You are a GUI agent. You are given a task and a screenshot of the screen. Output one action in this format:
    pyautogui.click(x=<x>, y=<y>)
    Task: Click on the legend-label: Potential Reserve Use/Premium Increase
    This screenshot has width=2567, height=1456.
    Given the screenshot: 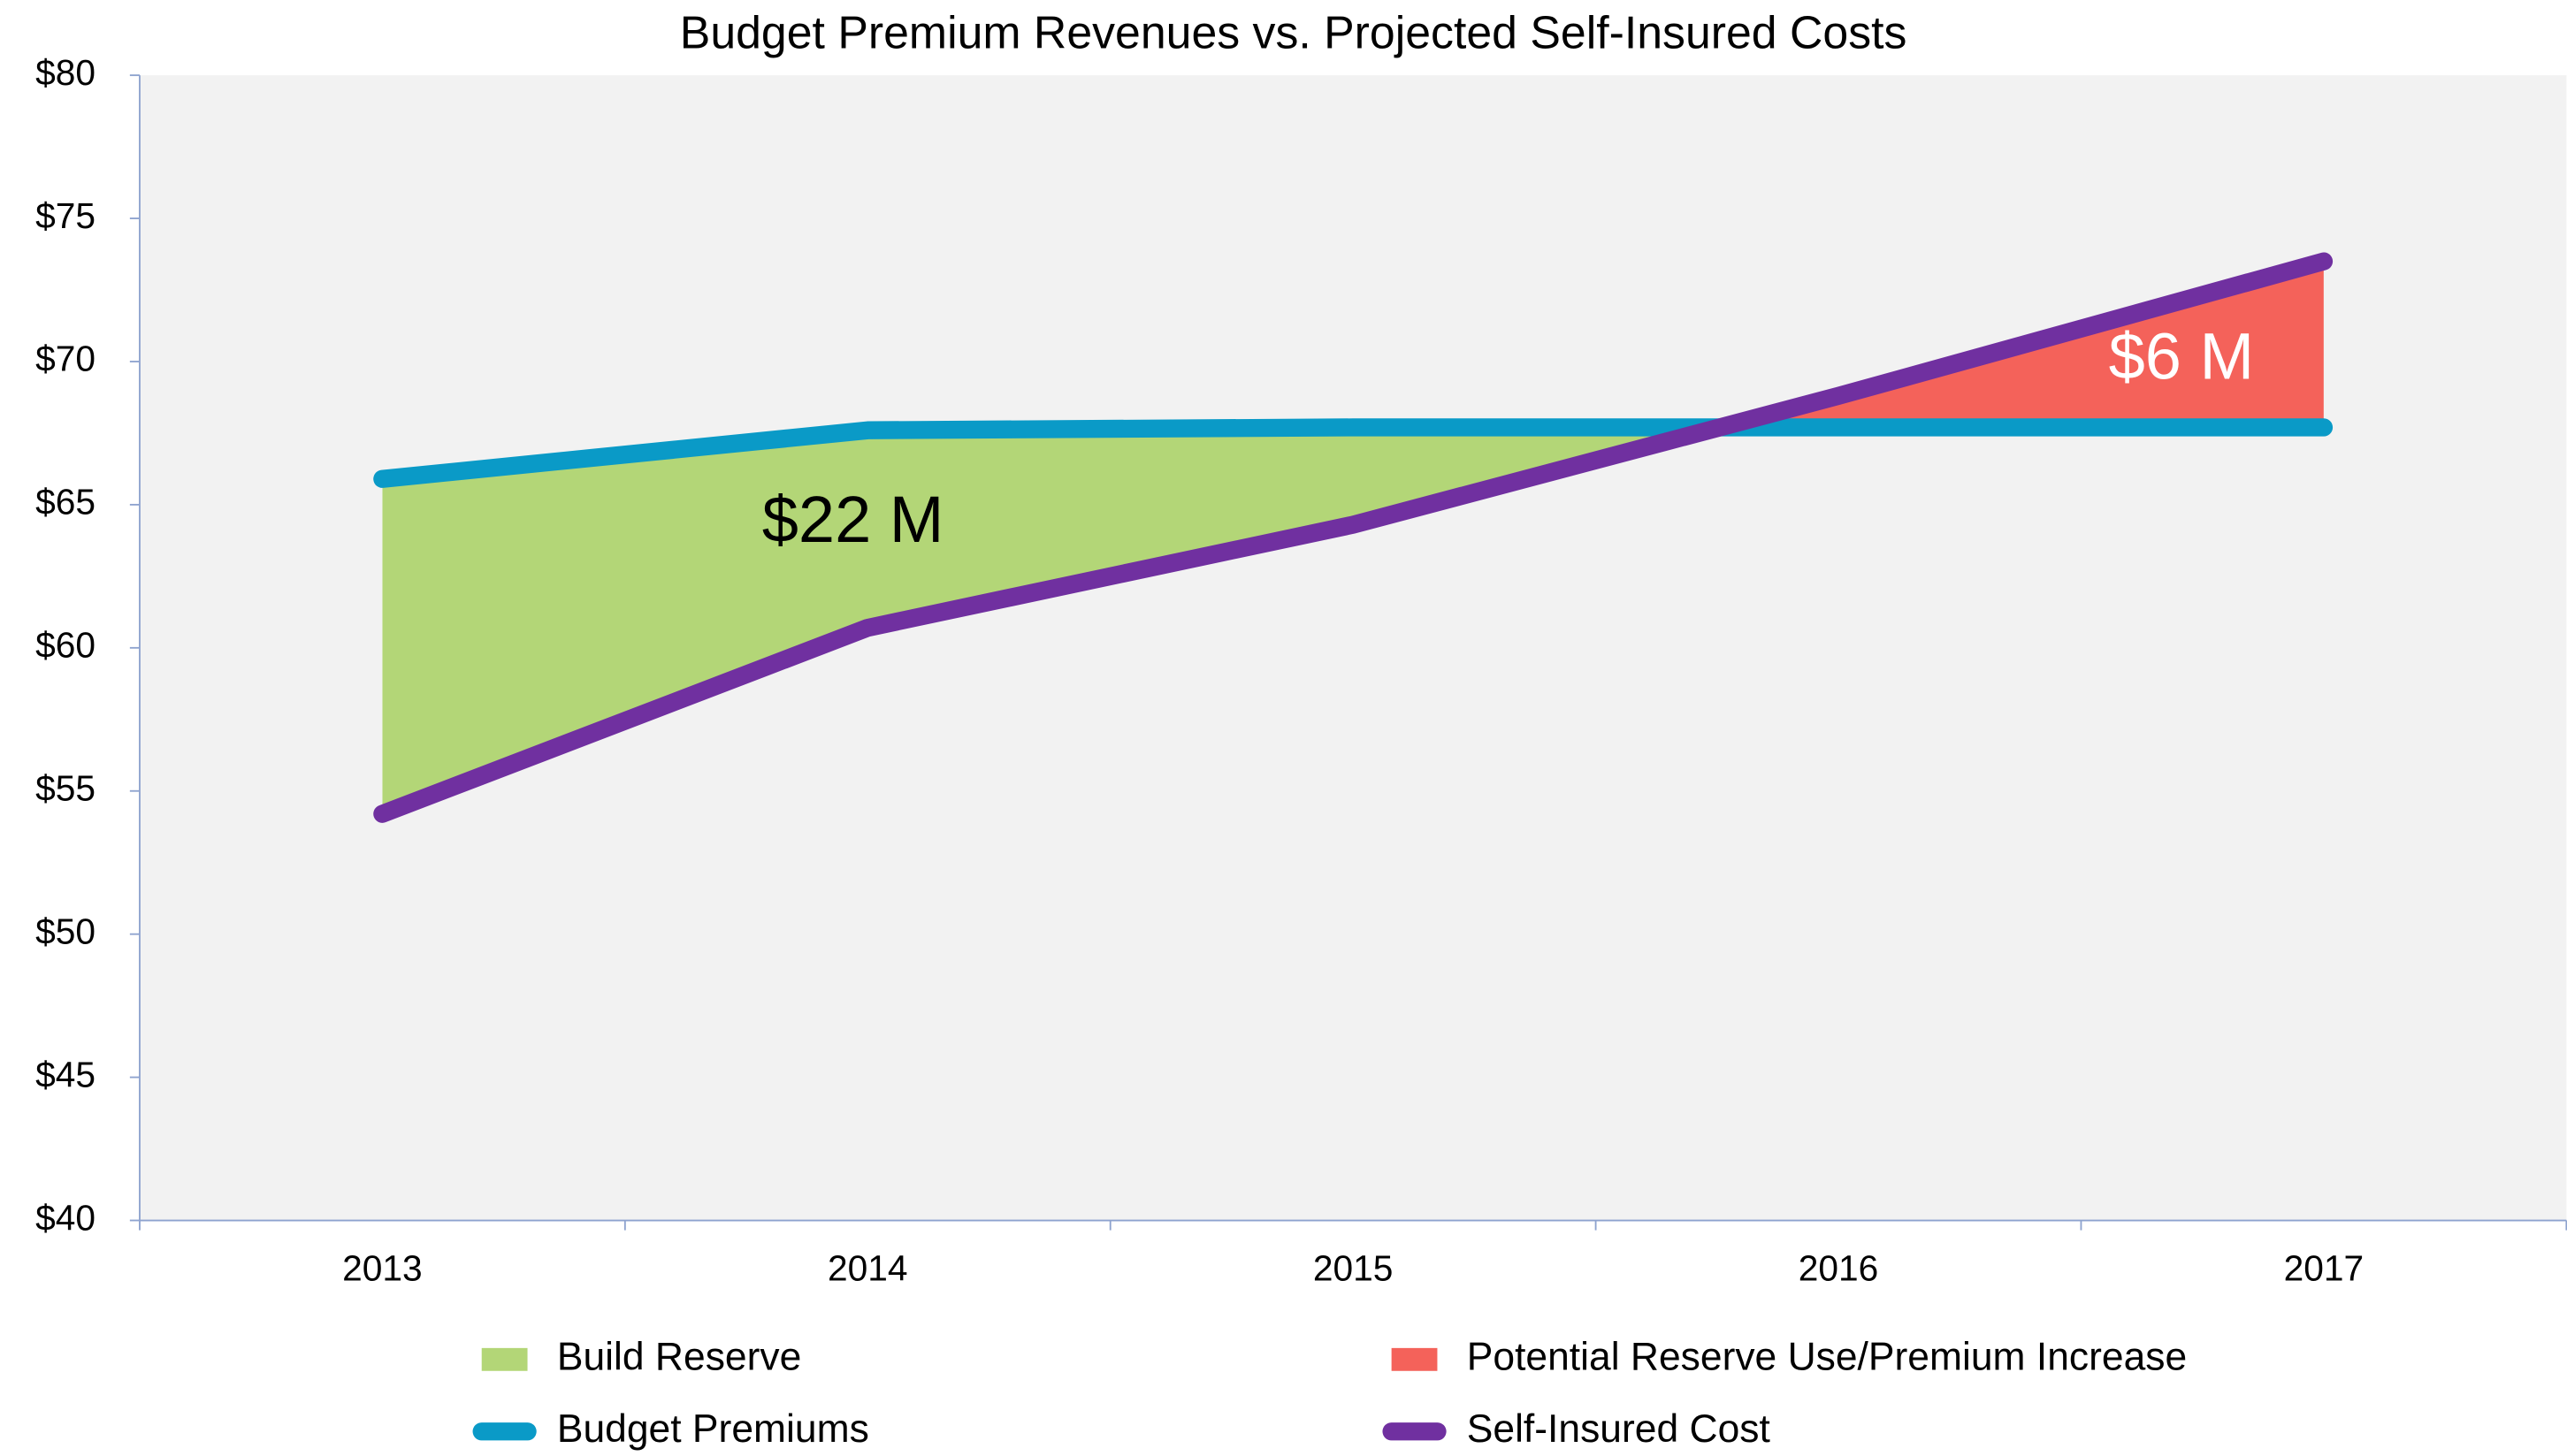 What is the action you would take?
    pyautogui.click(x=1827, y=1357)
    